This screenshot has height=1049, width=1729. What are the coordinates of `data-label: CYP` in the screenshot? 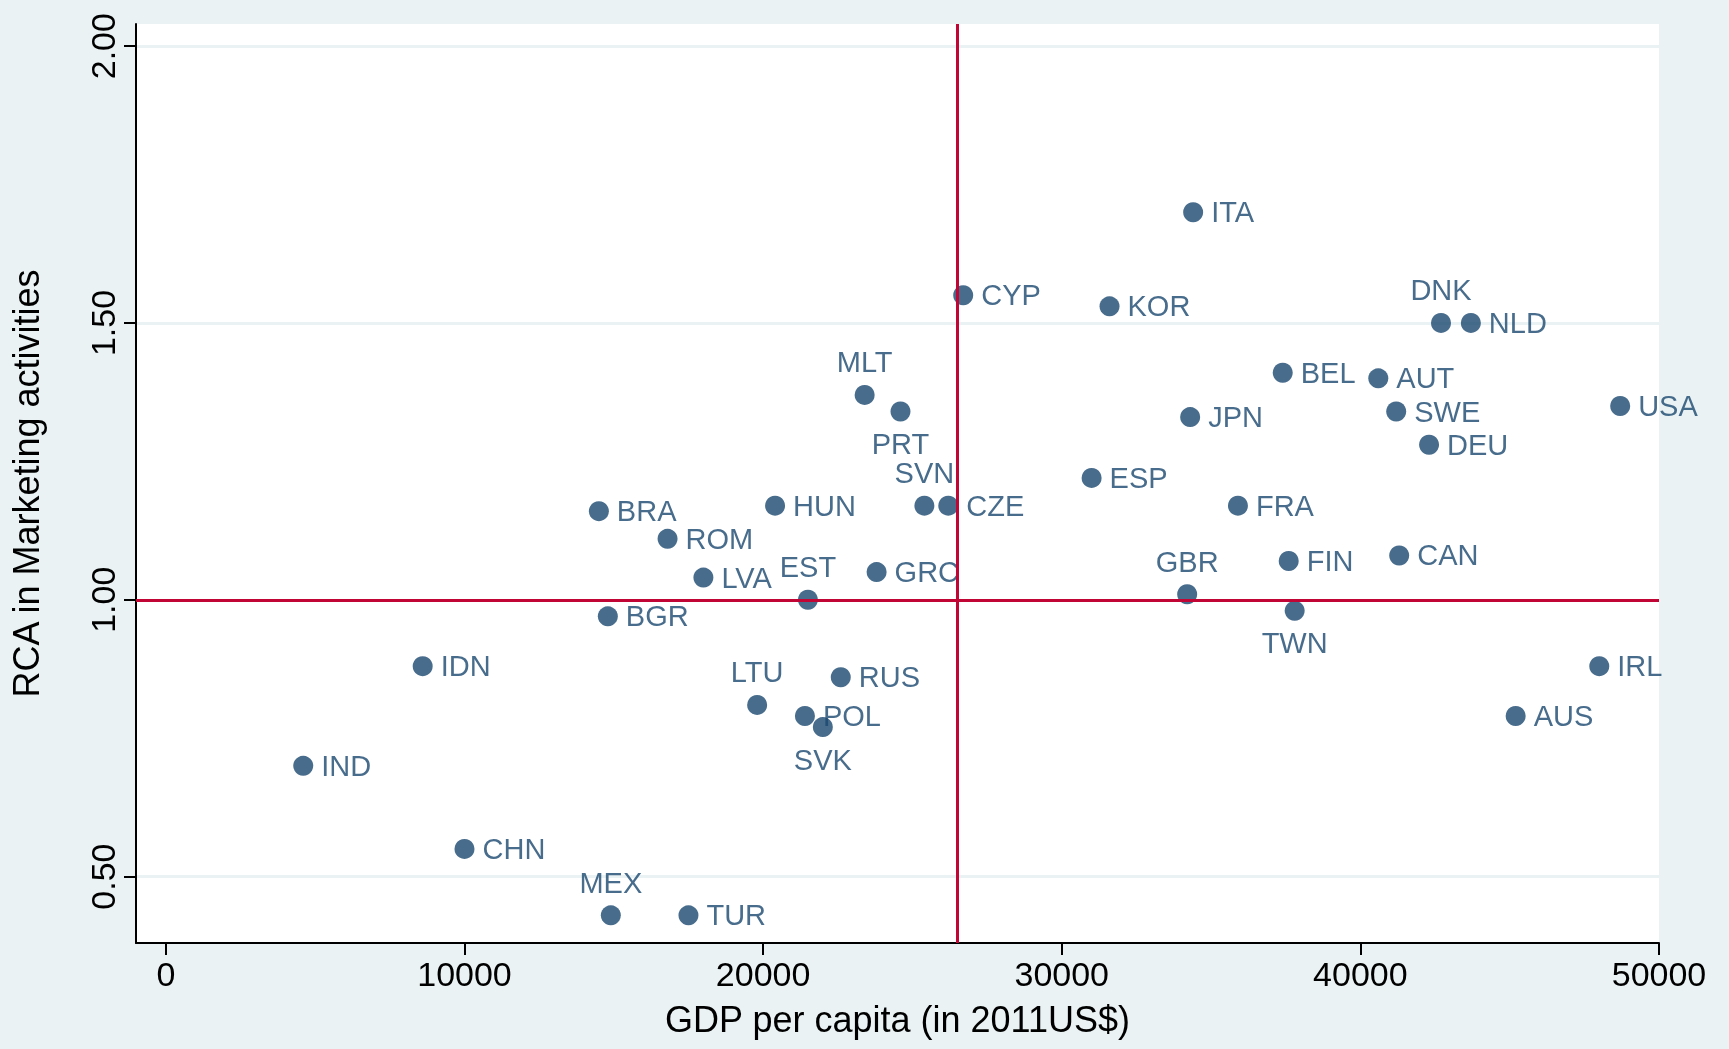 It's located at (1011, 295).